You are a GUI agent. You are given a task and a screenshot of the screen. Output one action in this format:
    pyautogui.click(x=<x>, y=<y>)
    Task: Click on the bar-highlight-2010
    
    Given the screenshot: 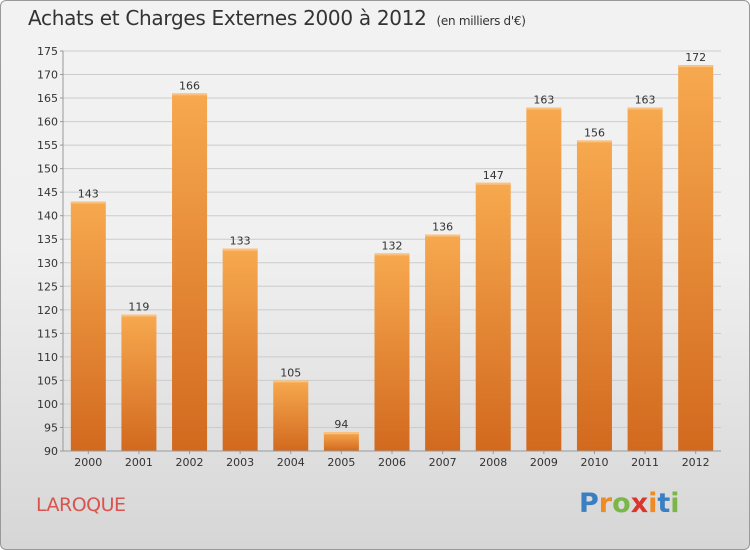 What is the action you would take?
    pyautogui.click(x=594, y=141)
    